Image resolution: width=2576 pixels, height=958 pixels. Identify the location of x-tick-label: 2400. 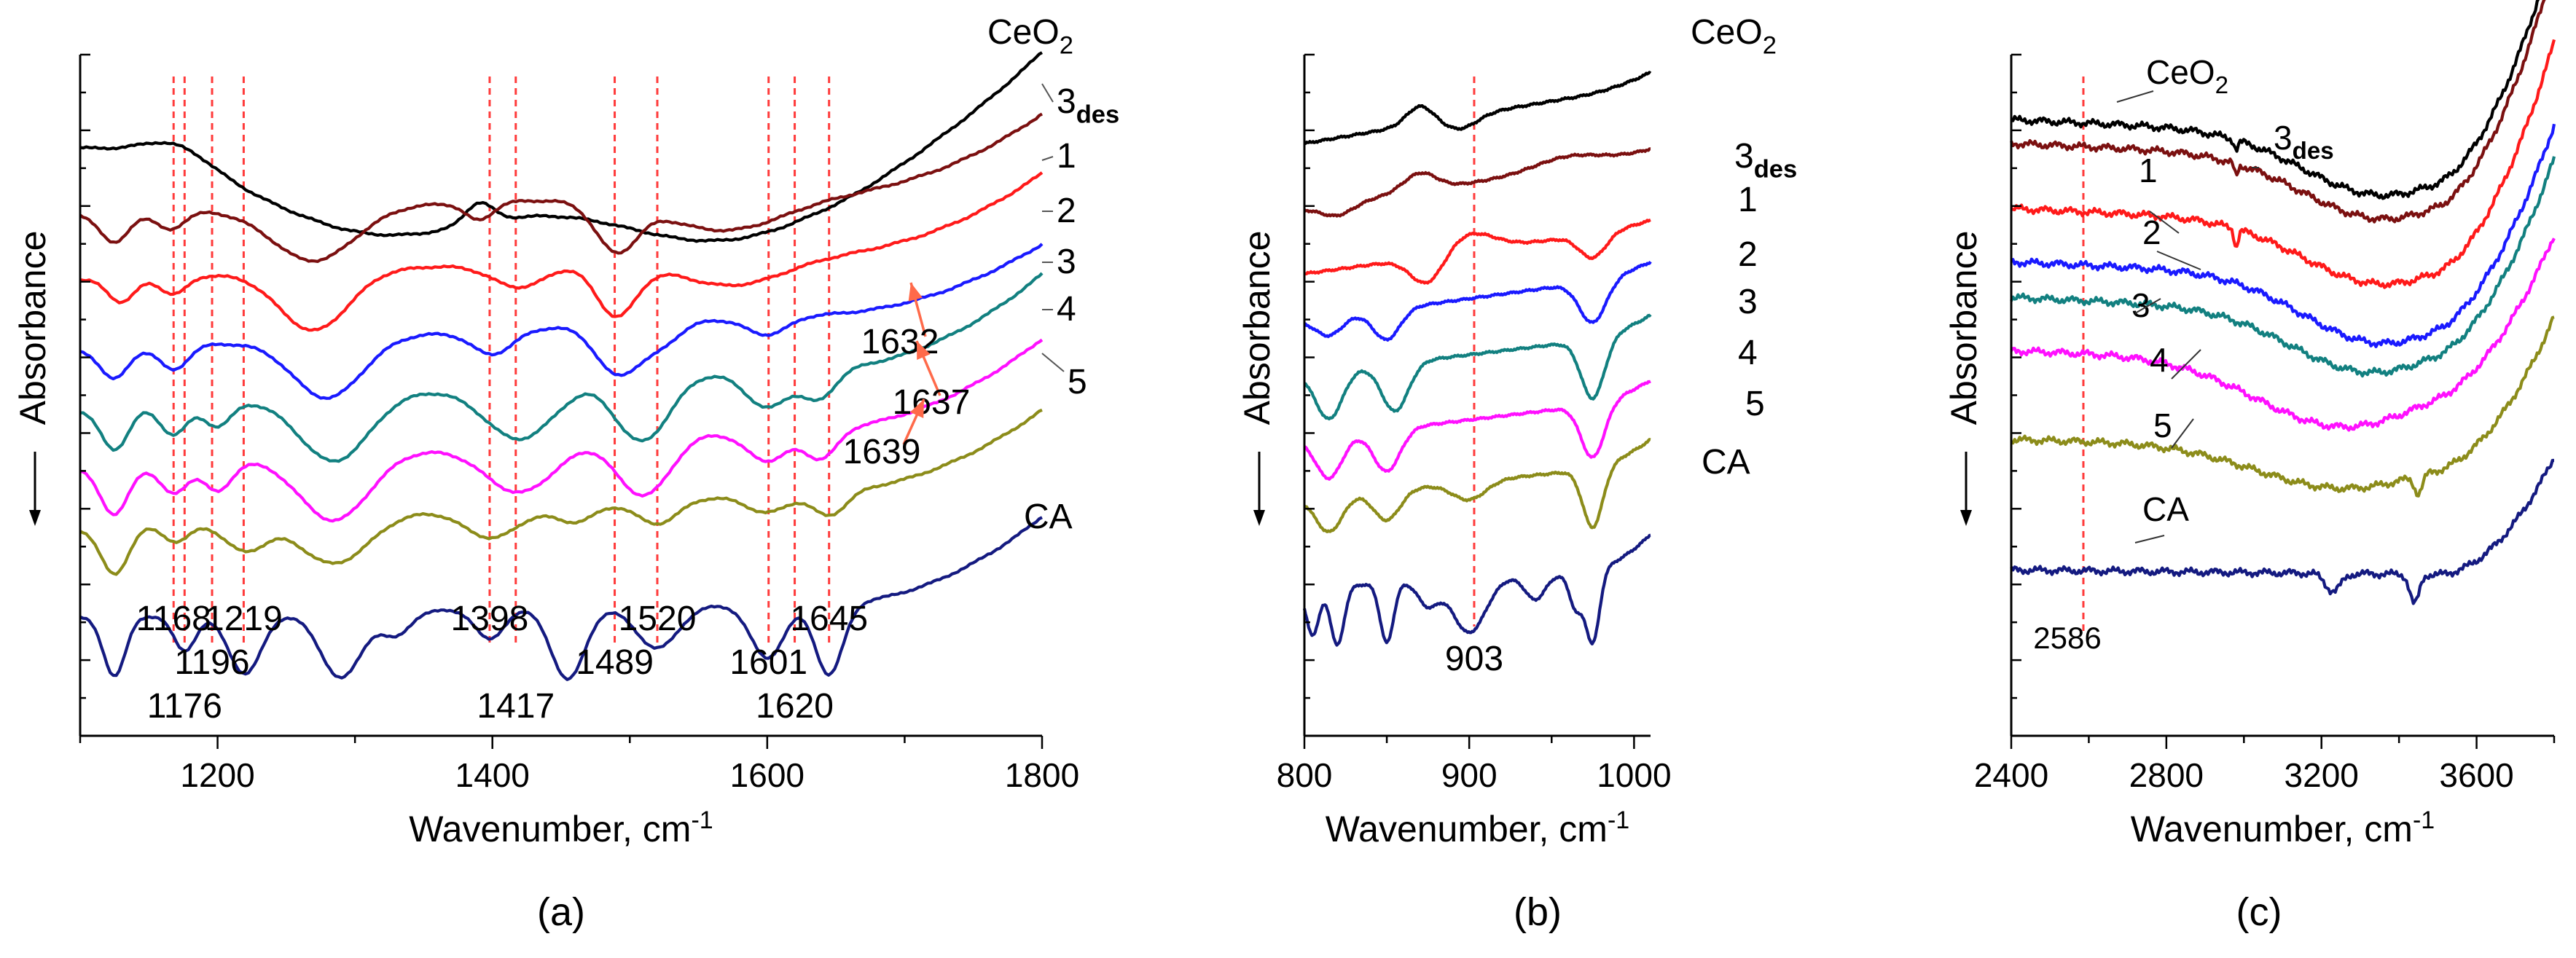
(2011, 775).